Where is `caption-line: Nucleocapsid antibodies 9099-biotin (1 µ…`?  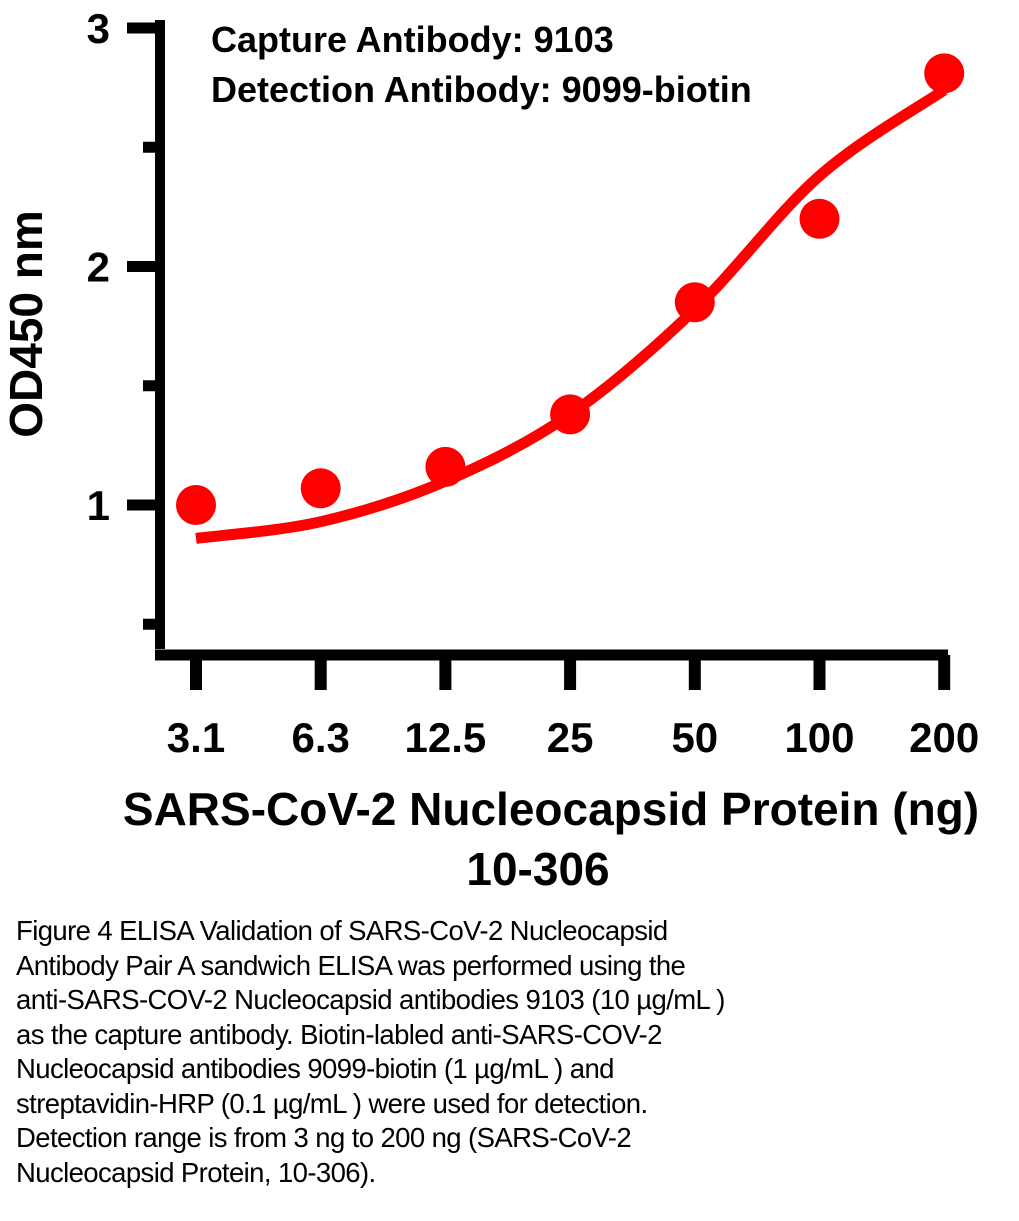 caption-line: Nucleocapsid antibodies 9099-biotin (1 µ… is located at coordinates (315, 1068).